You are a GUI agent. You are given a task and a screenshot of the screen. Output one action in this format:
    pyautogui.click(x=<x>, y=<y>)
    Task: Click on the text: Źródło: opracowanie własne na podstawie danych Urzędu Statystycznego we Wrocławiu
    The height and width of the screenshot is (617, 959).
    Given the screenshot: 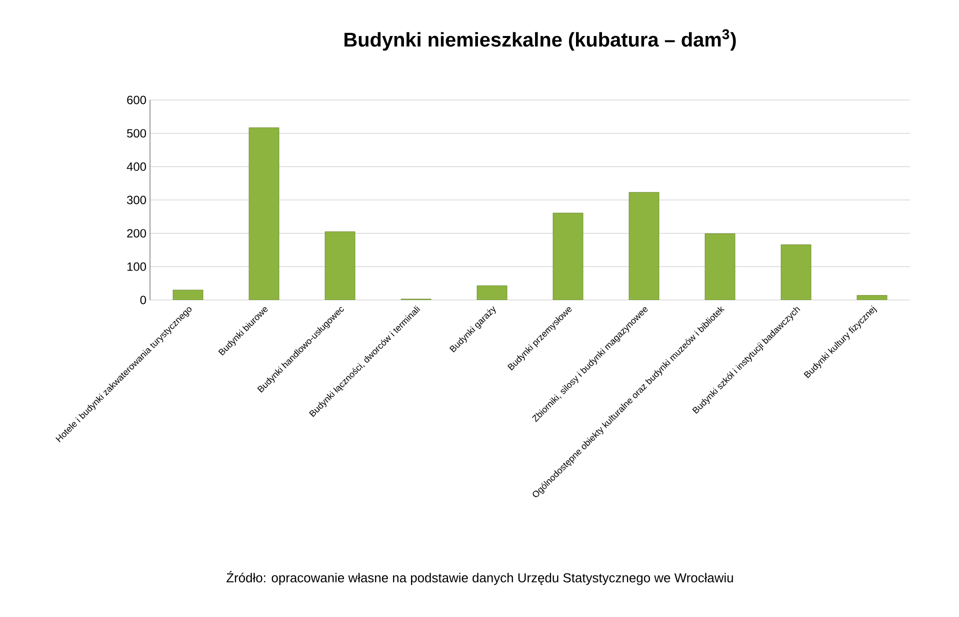 What is the action you would take?
    pyautogui.click(x=479, y=578)
    